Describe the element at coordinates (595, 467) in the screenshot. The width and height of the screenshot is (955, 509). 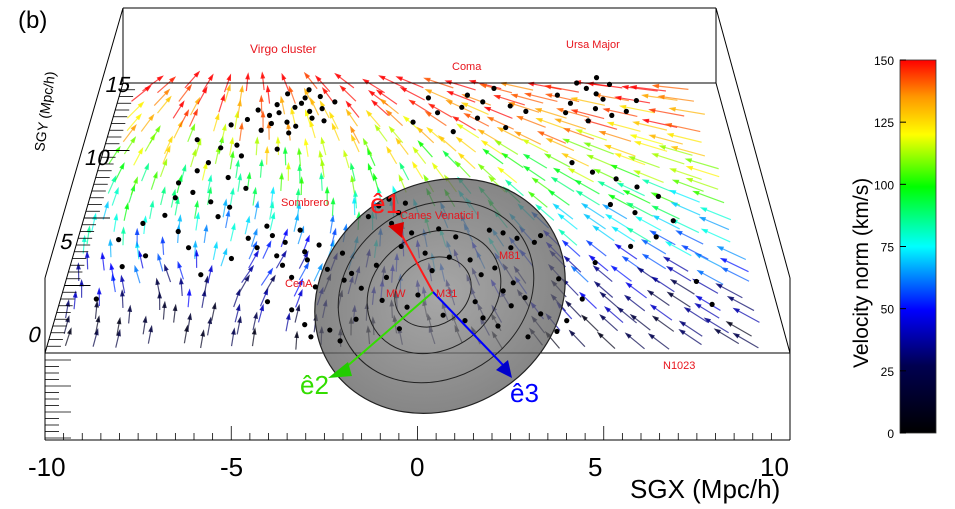
I see `x-tick-label: 5` at that location.